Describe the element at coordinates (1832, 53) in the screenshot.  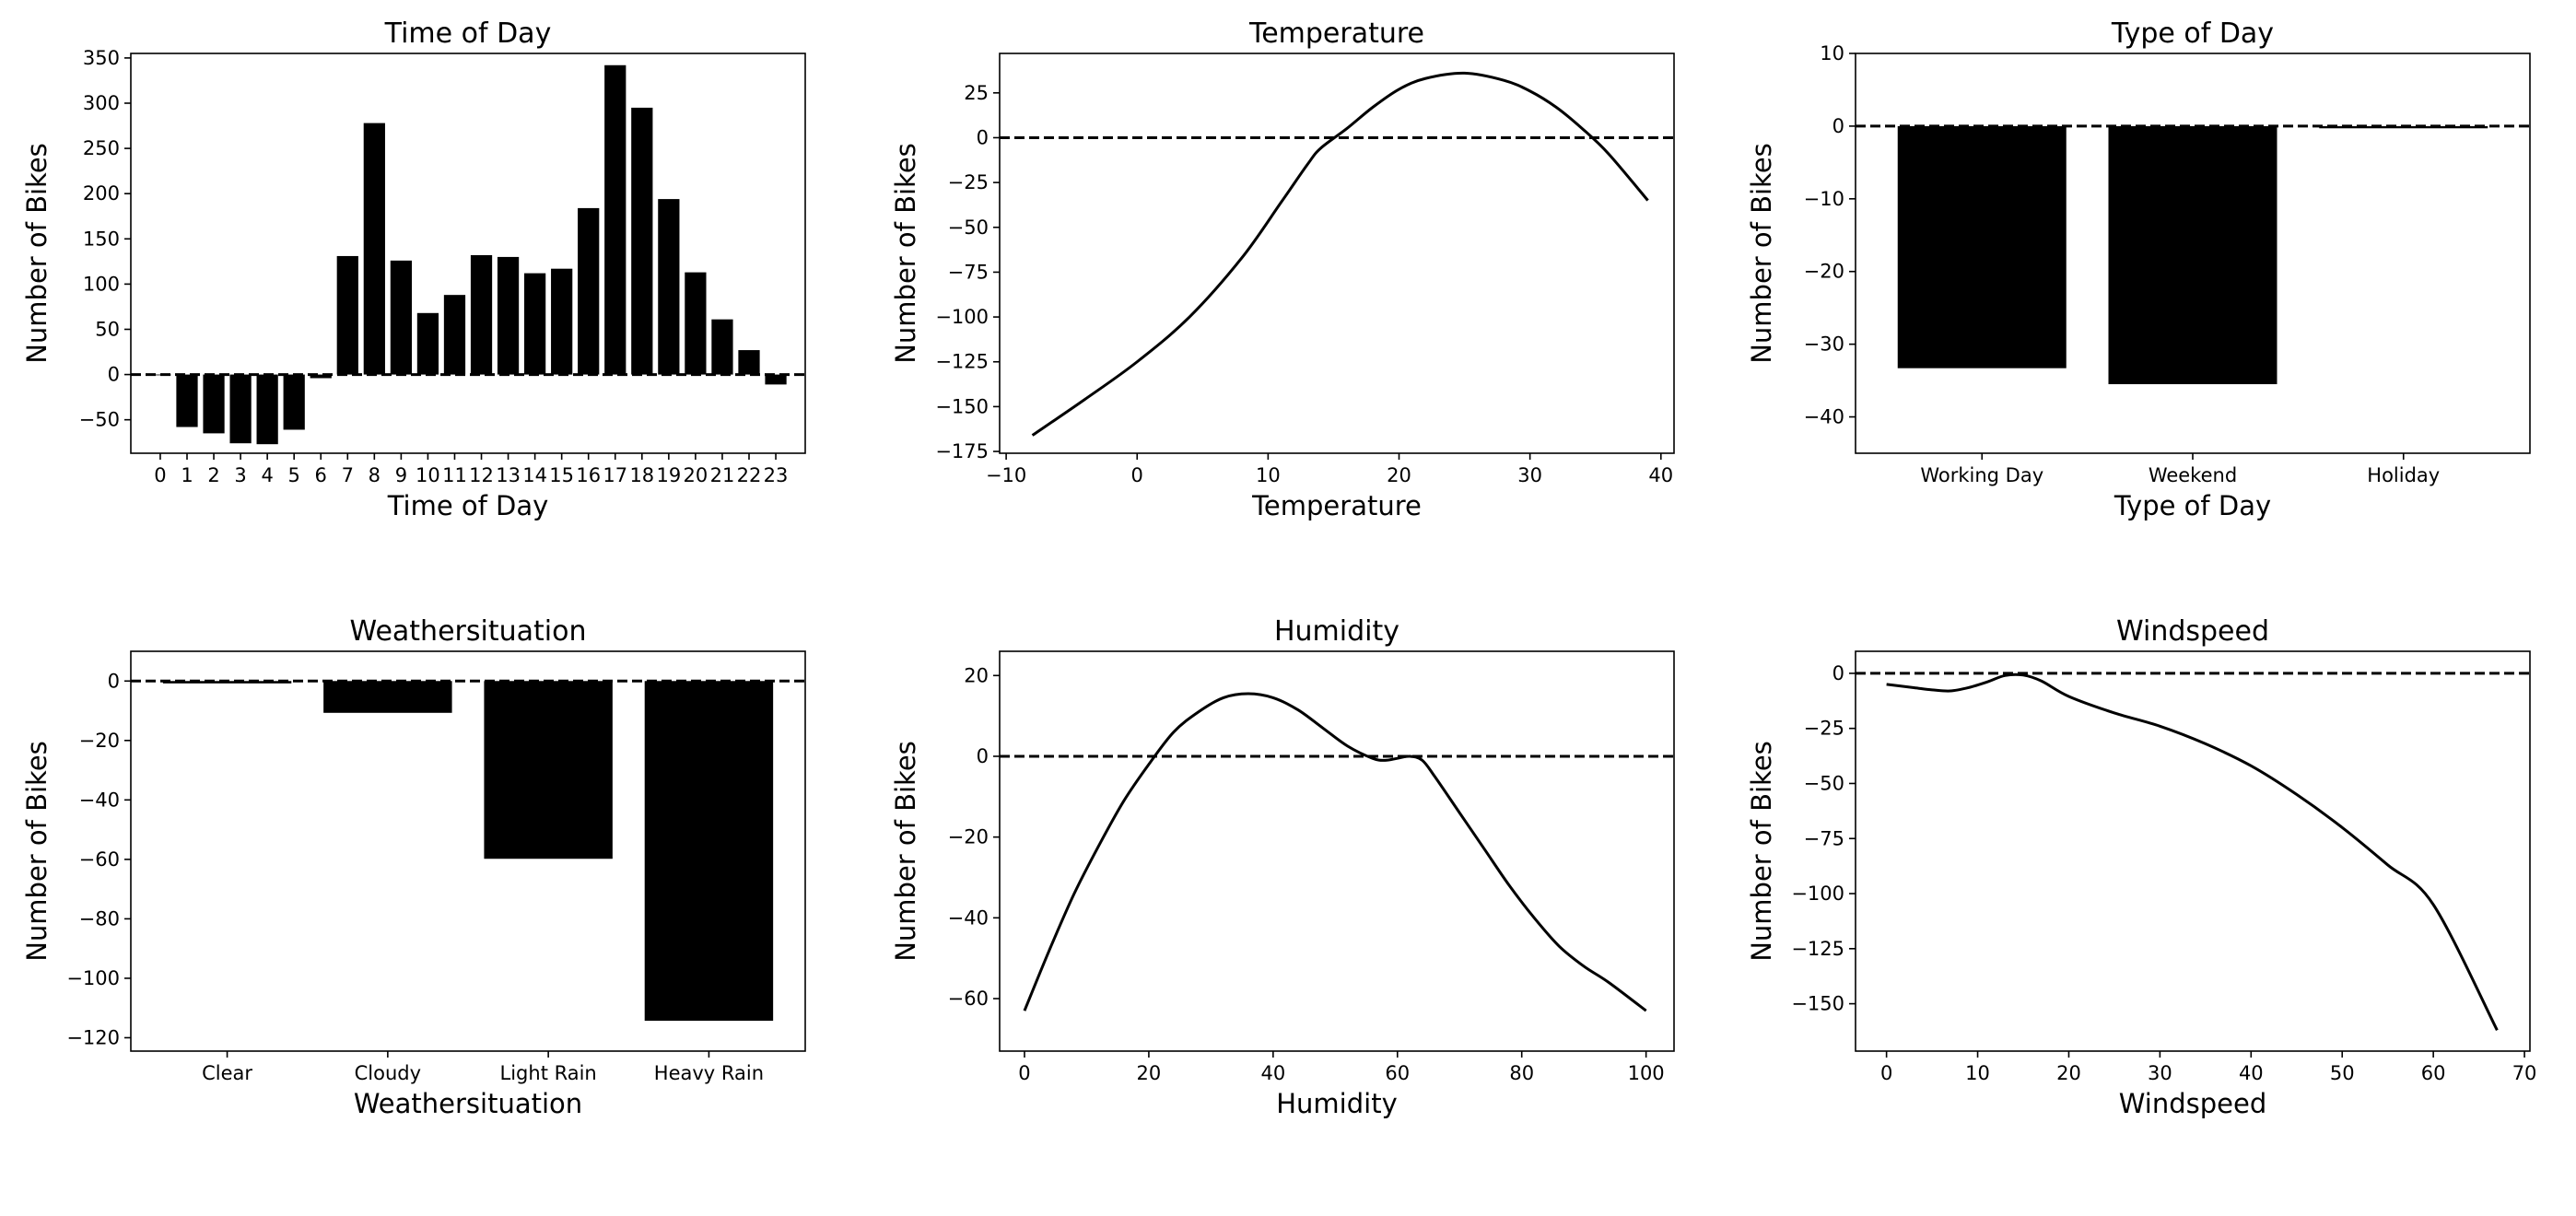
I see `y-tick-label: 10` at that location.